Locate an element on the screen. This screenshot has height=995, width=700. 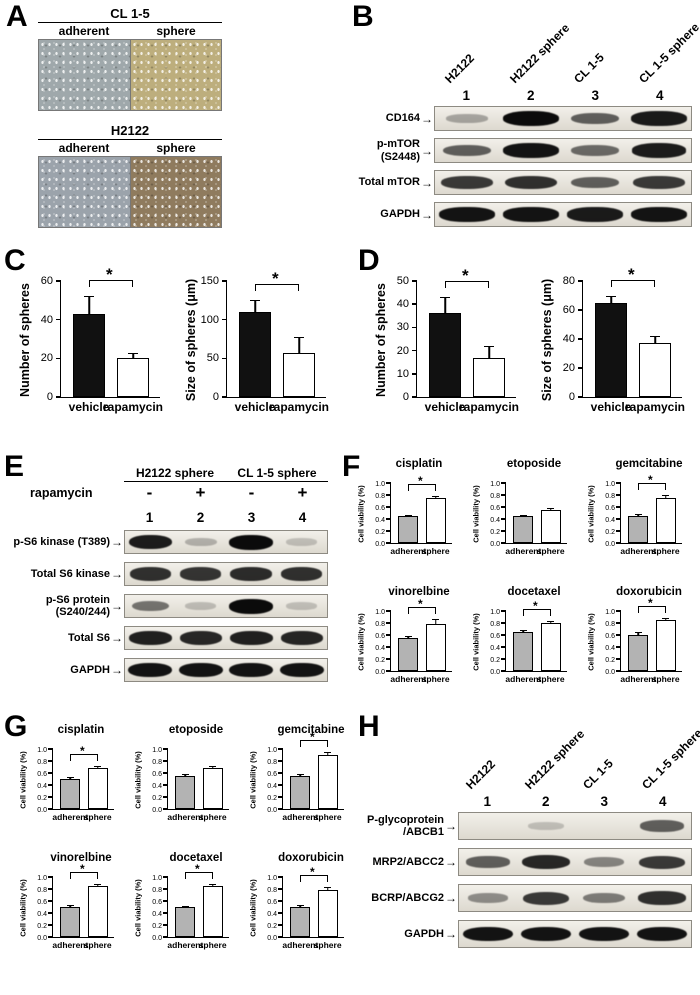
y-tick-label: 80 is located at coordinates (568, 281).